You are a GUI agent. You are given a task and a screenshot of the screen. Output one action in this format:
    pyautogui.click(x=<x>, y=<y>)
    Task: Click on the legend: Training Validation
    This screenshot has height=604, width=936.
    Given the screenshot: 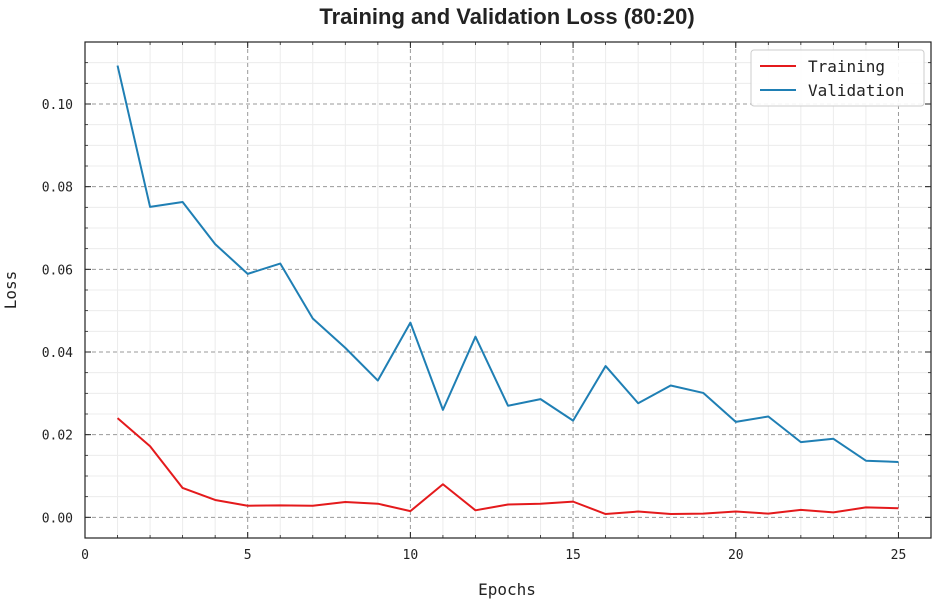 What is the action you would take?
    pyautogui.click(x=837, y=78)
    